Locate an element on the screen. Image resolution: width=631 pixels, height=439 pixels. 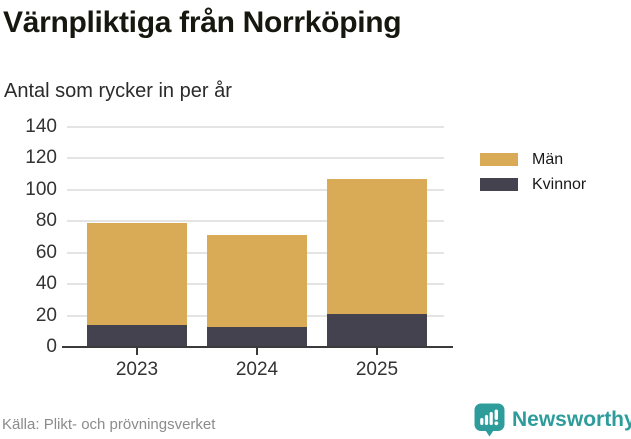
x-axis-line is located at coordinates (257, 347).